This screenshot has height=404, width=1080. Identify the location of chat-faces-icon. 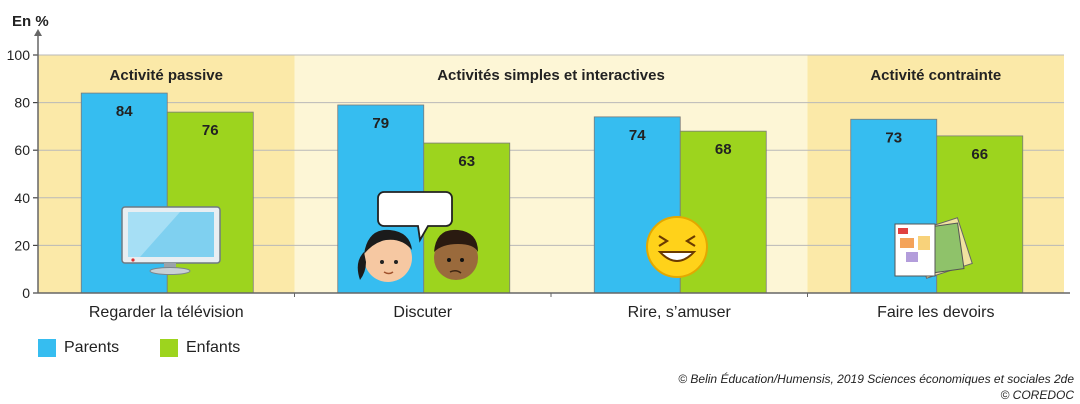
(417, 236).